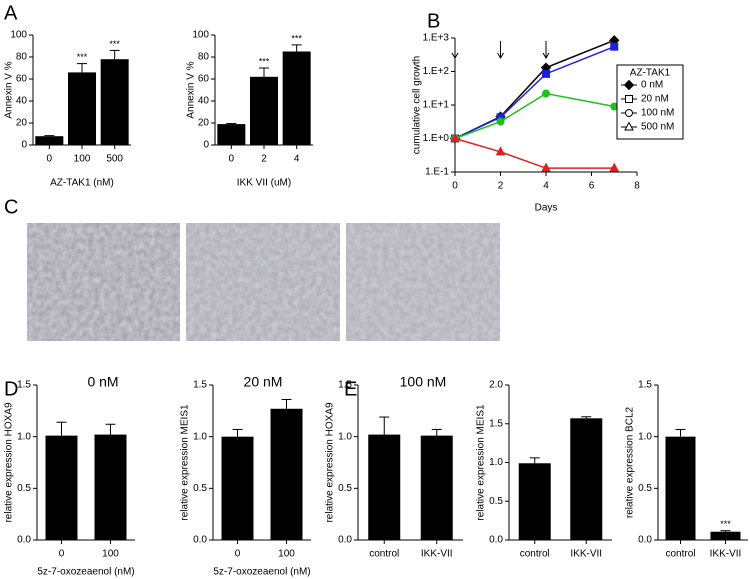 Image resolution: width=750 pixels, height=579 pixels. I want to click on legend-title: AZ-TAK1, so click(650, 73).